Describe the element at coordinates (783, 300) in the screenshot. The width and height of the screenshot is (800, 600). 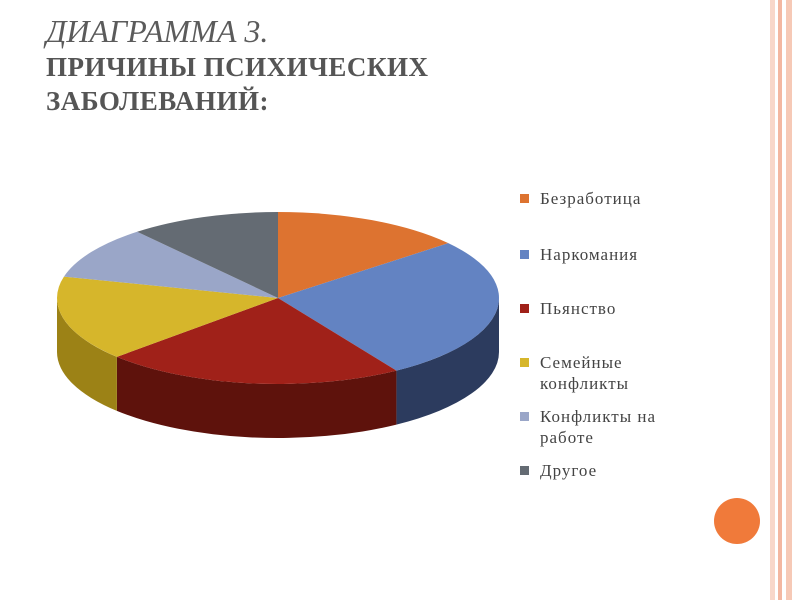
I see `right-decorative-border` at that location.